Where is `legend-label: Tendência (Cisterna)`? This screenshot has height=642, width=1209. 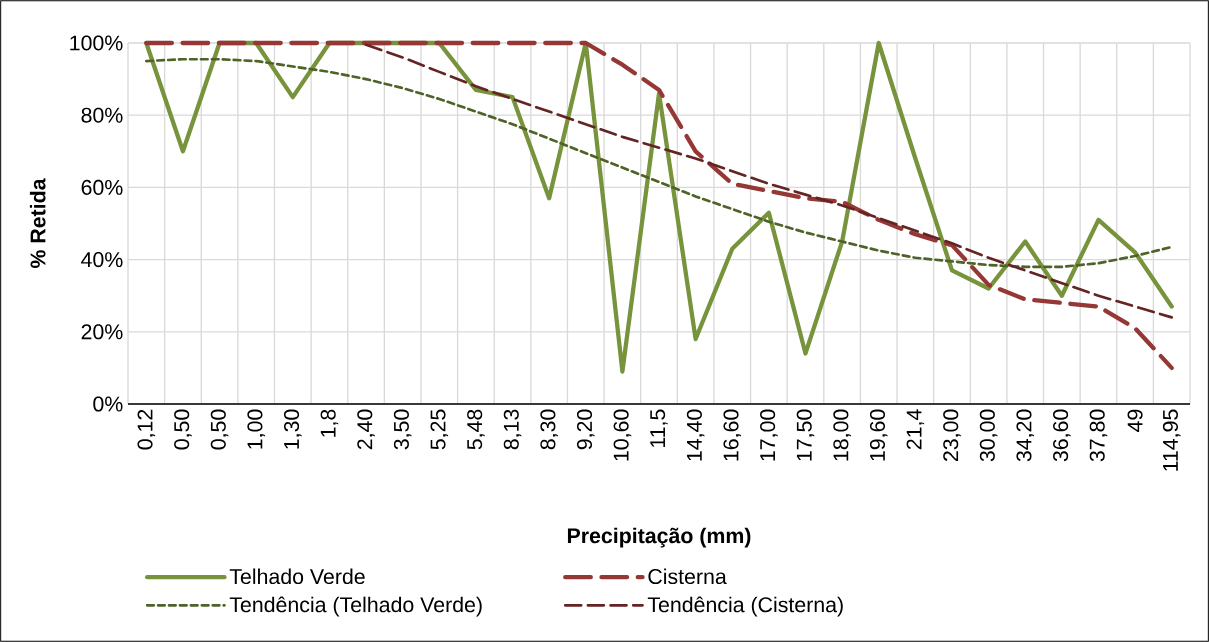 legend-label: Tendência (Cisterna) is located at coordinates (745, 606).